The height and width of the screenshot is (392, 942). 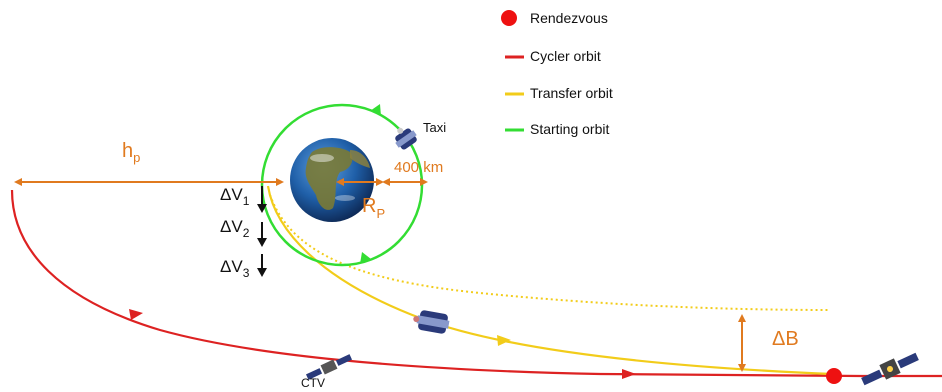 I want to click on delta-v3-label: ΔV3, so click(x=235, y=268).